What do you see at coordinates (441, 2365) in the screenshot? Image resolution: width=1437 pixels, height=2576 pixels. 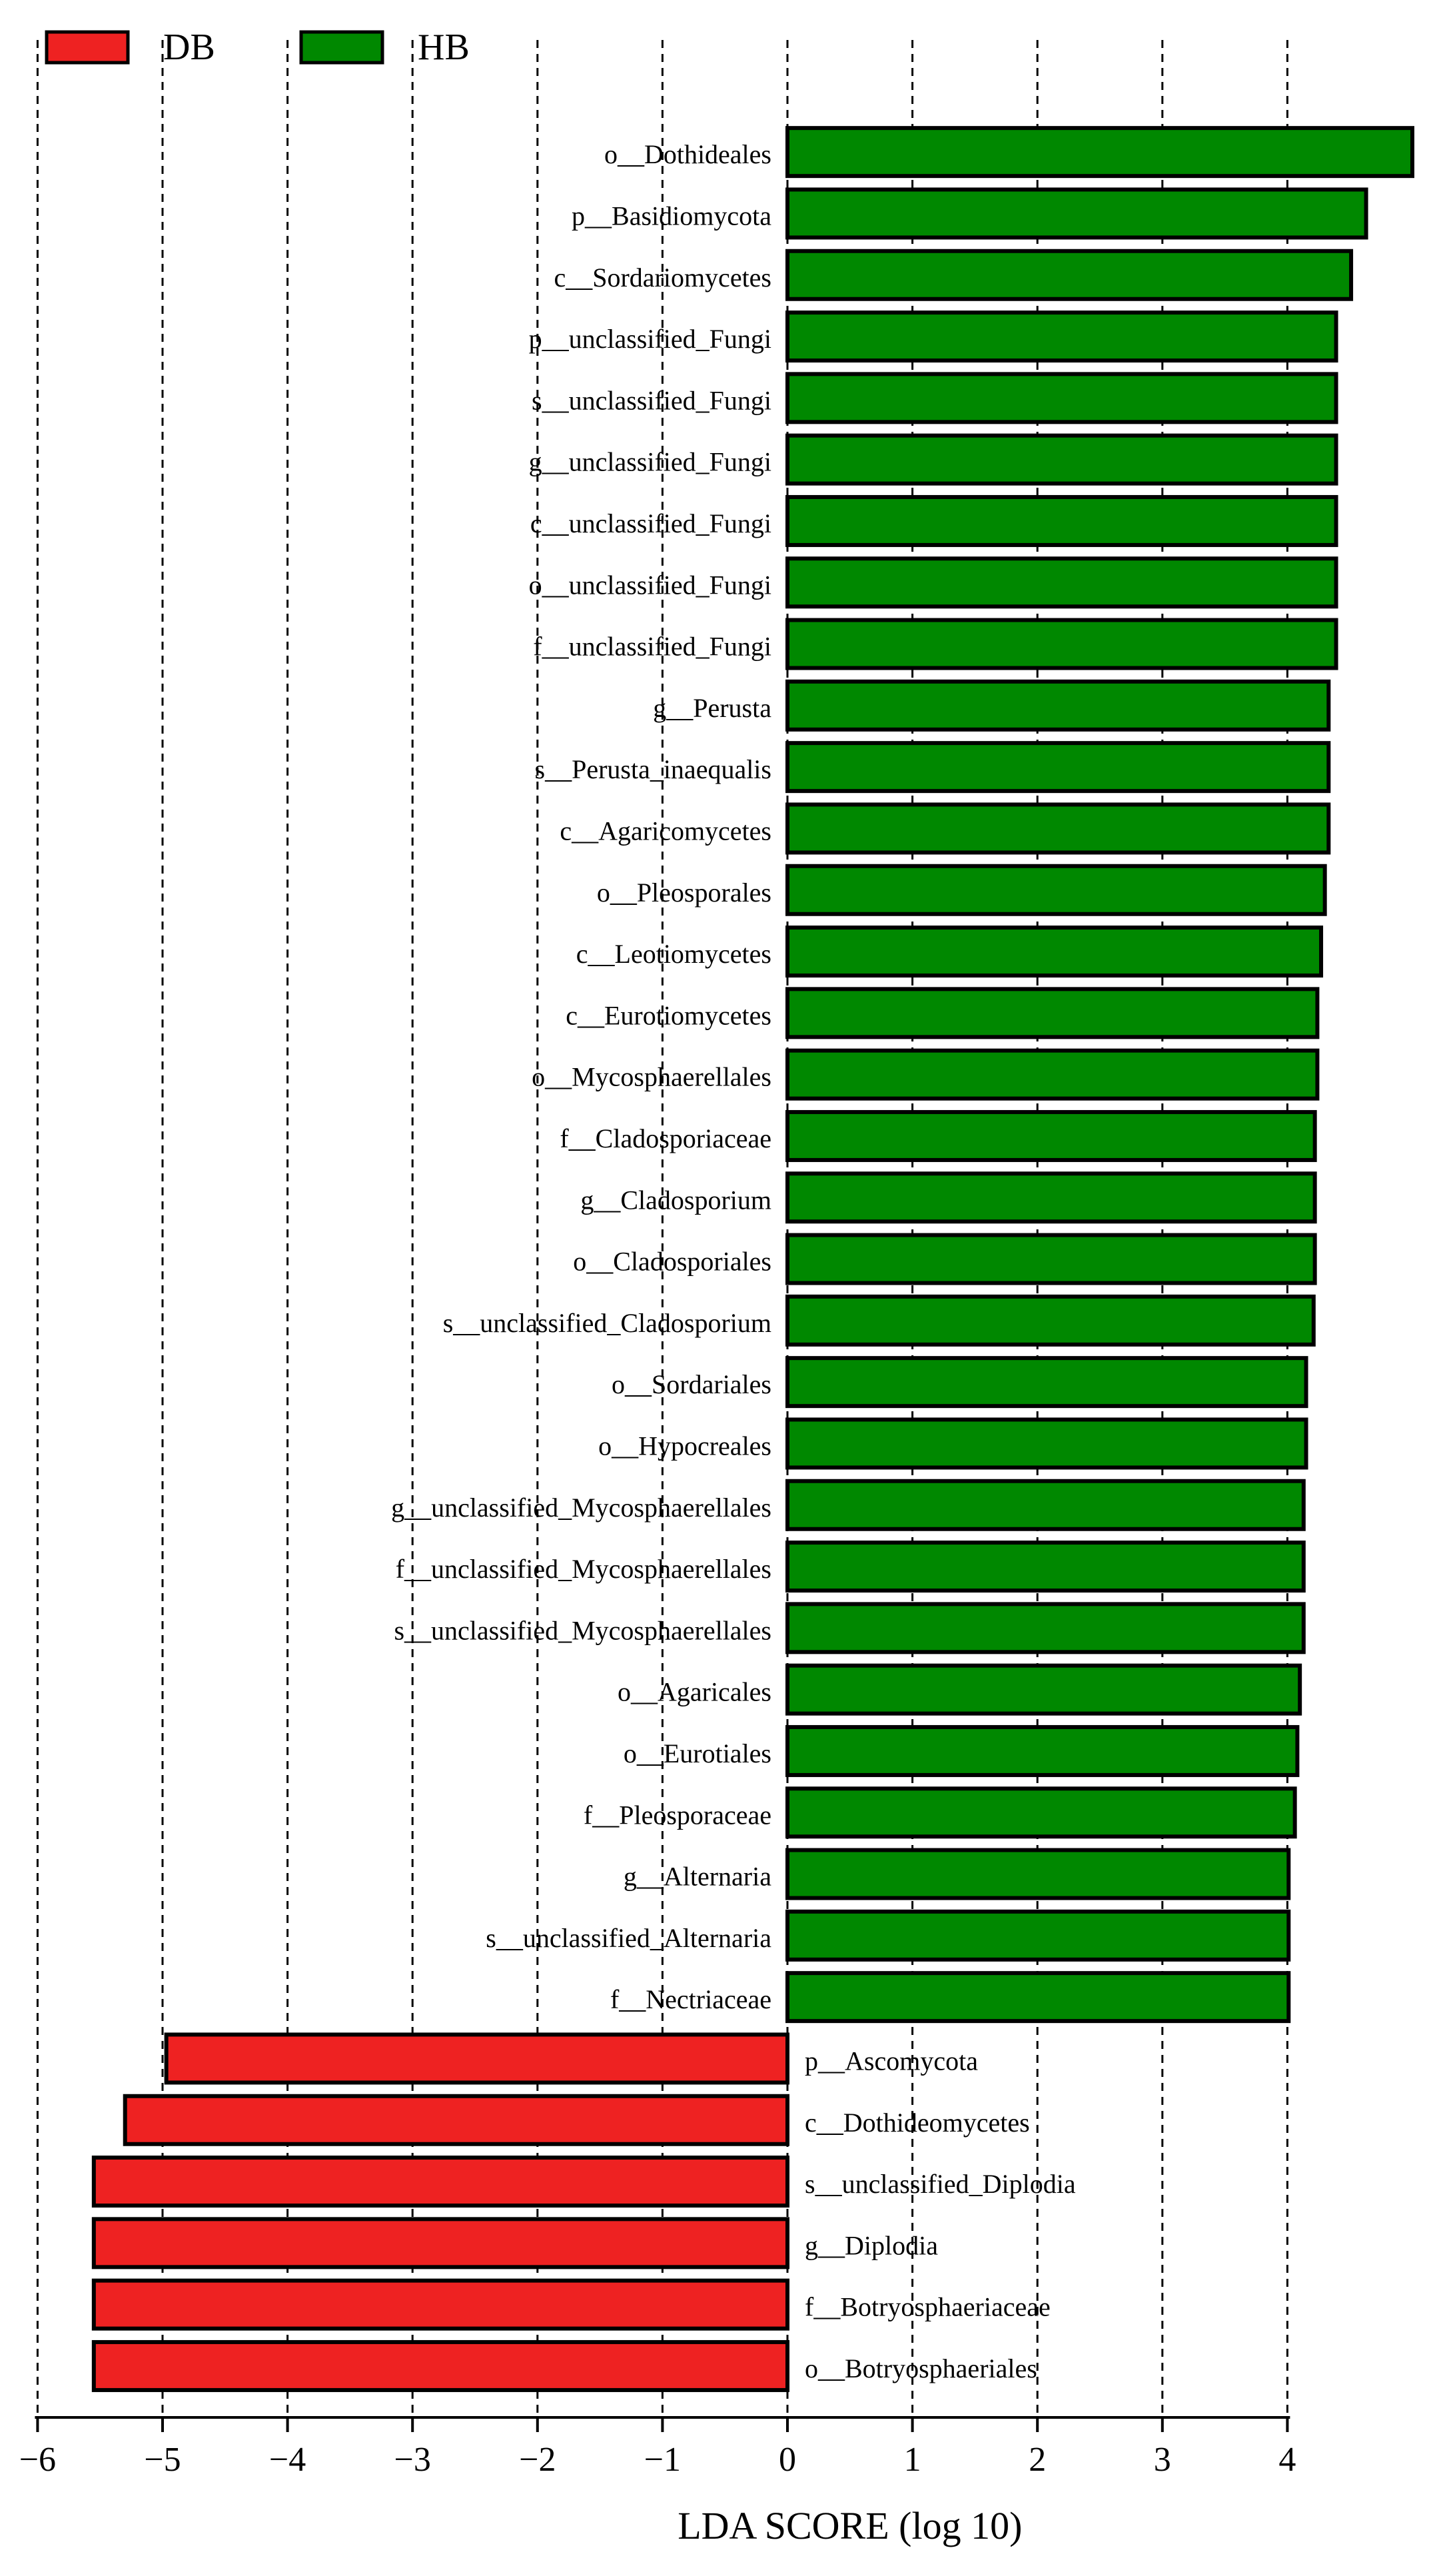 I see `bar-o__Botryosphaeriales` at bounding box center [441, 2365].